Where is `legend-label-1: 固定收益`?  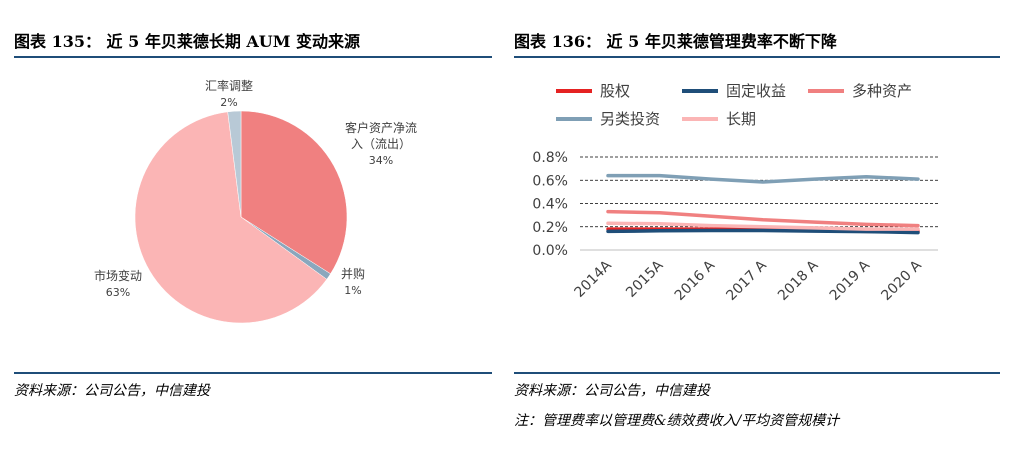
legend-label-1: 固定收益 is located at coordinates (756, 91).